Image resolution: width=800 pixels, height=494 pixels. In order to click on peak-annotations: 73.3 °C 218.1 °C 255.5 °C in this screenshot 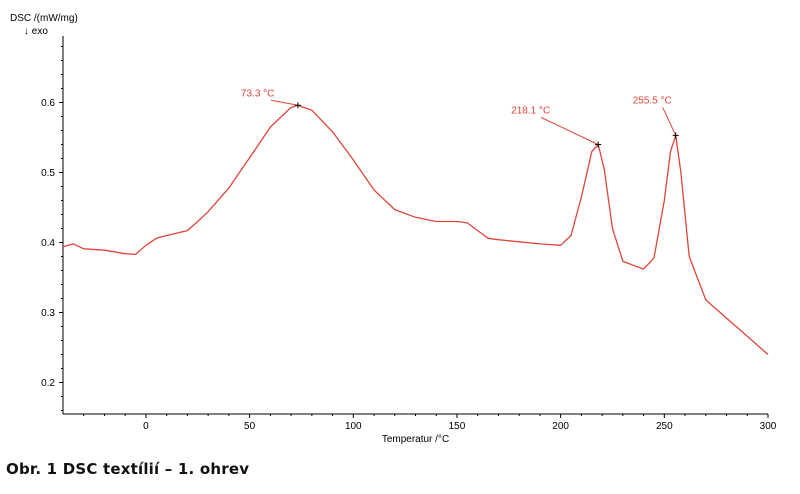, I will do `click(460, 118)`.